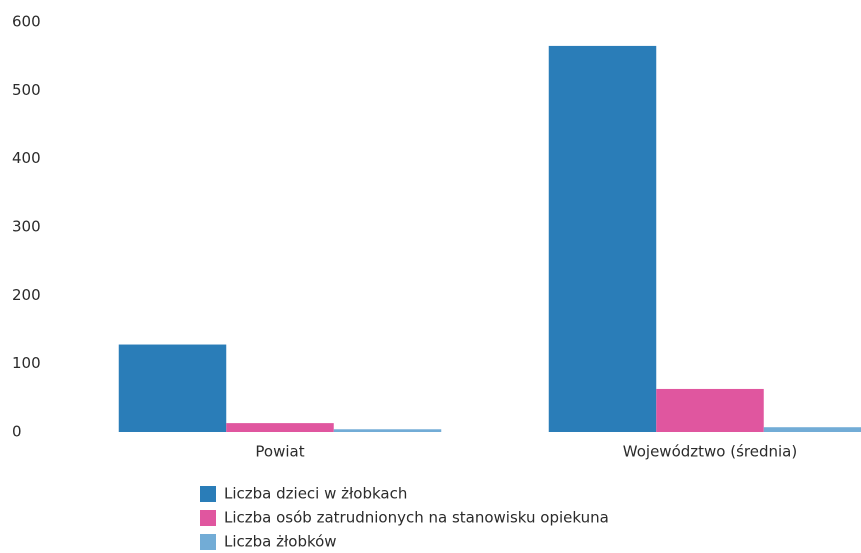  What do you see at coordinates (315, 494) in the screenshot?
I see `legend-label: Liczba dzieci w żłobkach` at bounding box center [315, 494].